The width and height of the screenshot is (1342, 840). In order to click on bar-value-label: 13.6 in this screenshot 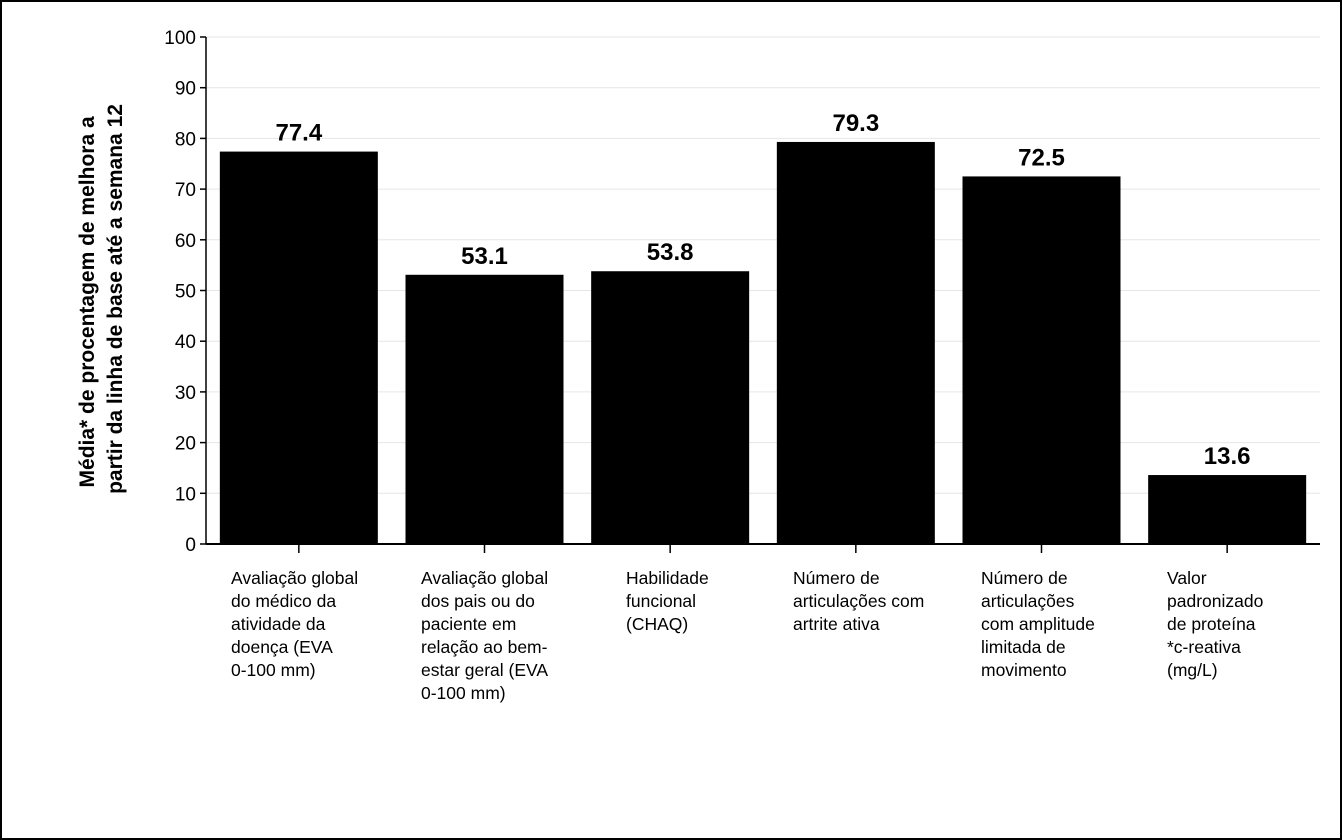, I will do `click(1227, 456)`.